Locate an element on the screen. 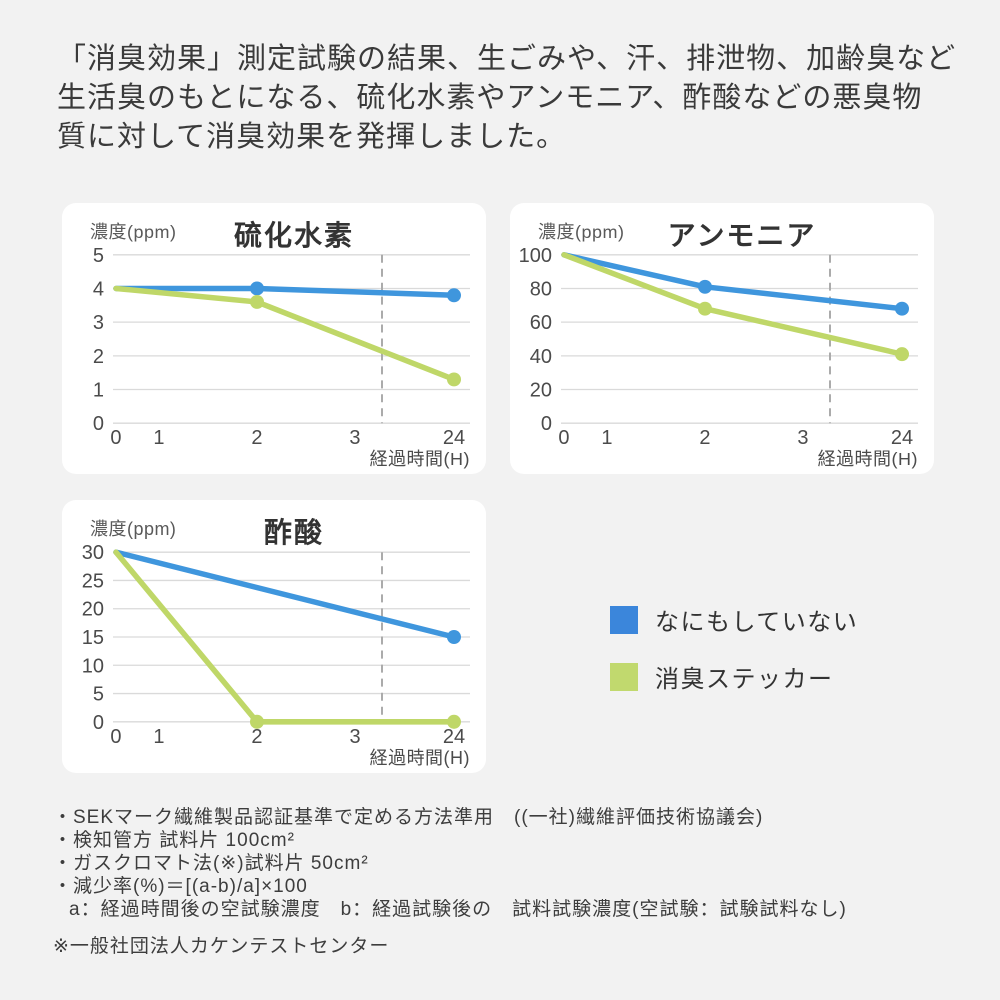 The image size is (1000, 1000). footnote-line-1: ・SEKマーク繊維製品認証基準で定める方法準用 ((一社)繊維評価技術協議会) is located at coordinates (408, 817).